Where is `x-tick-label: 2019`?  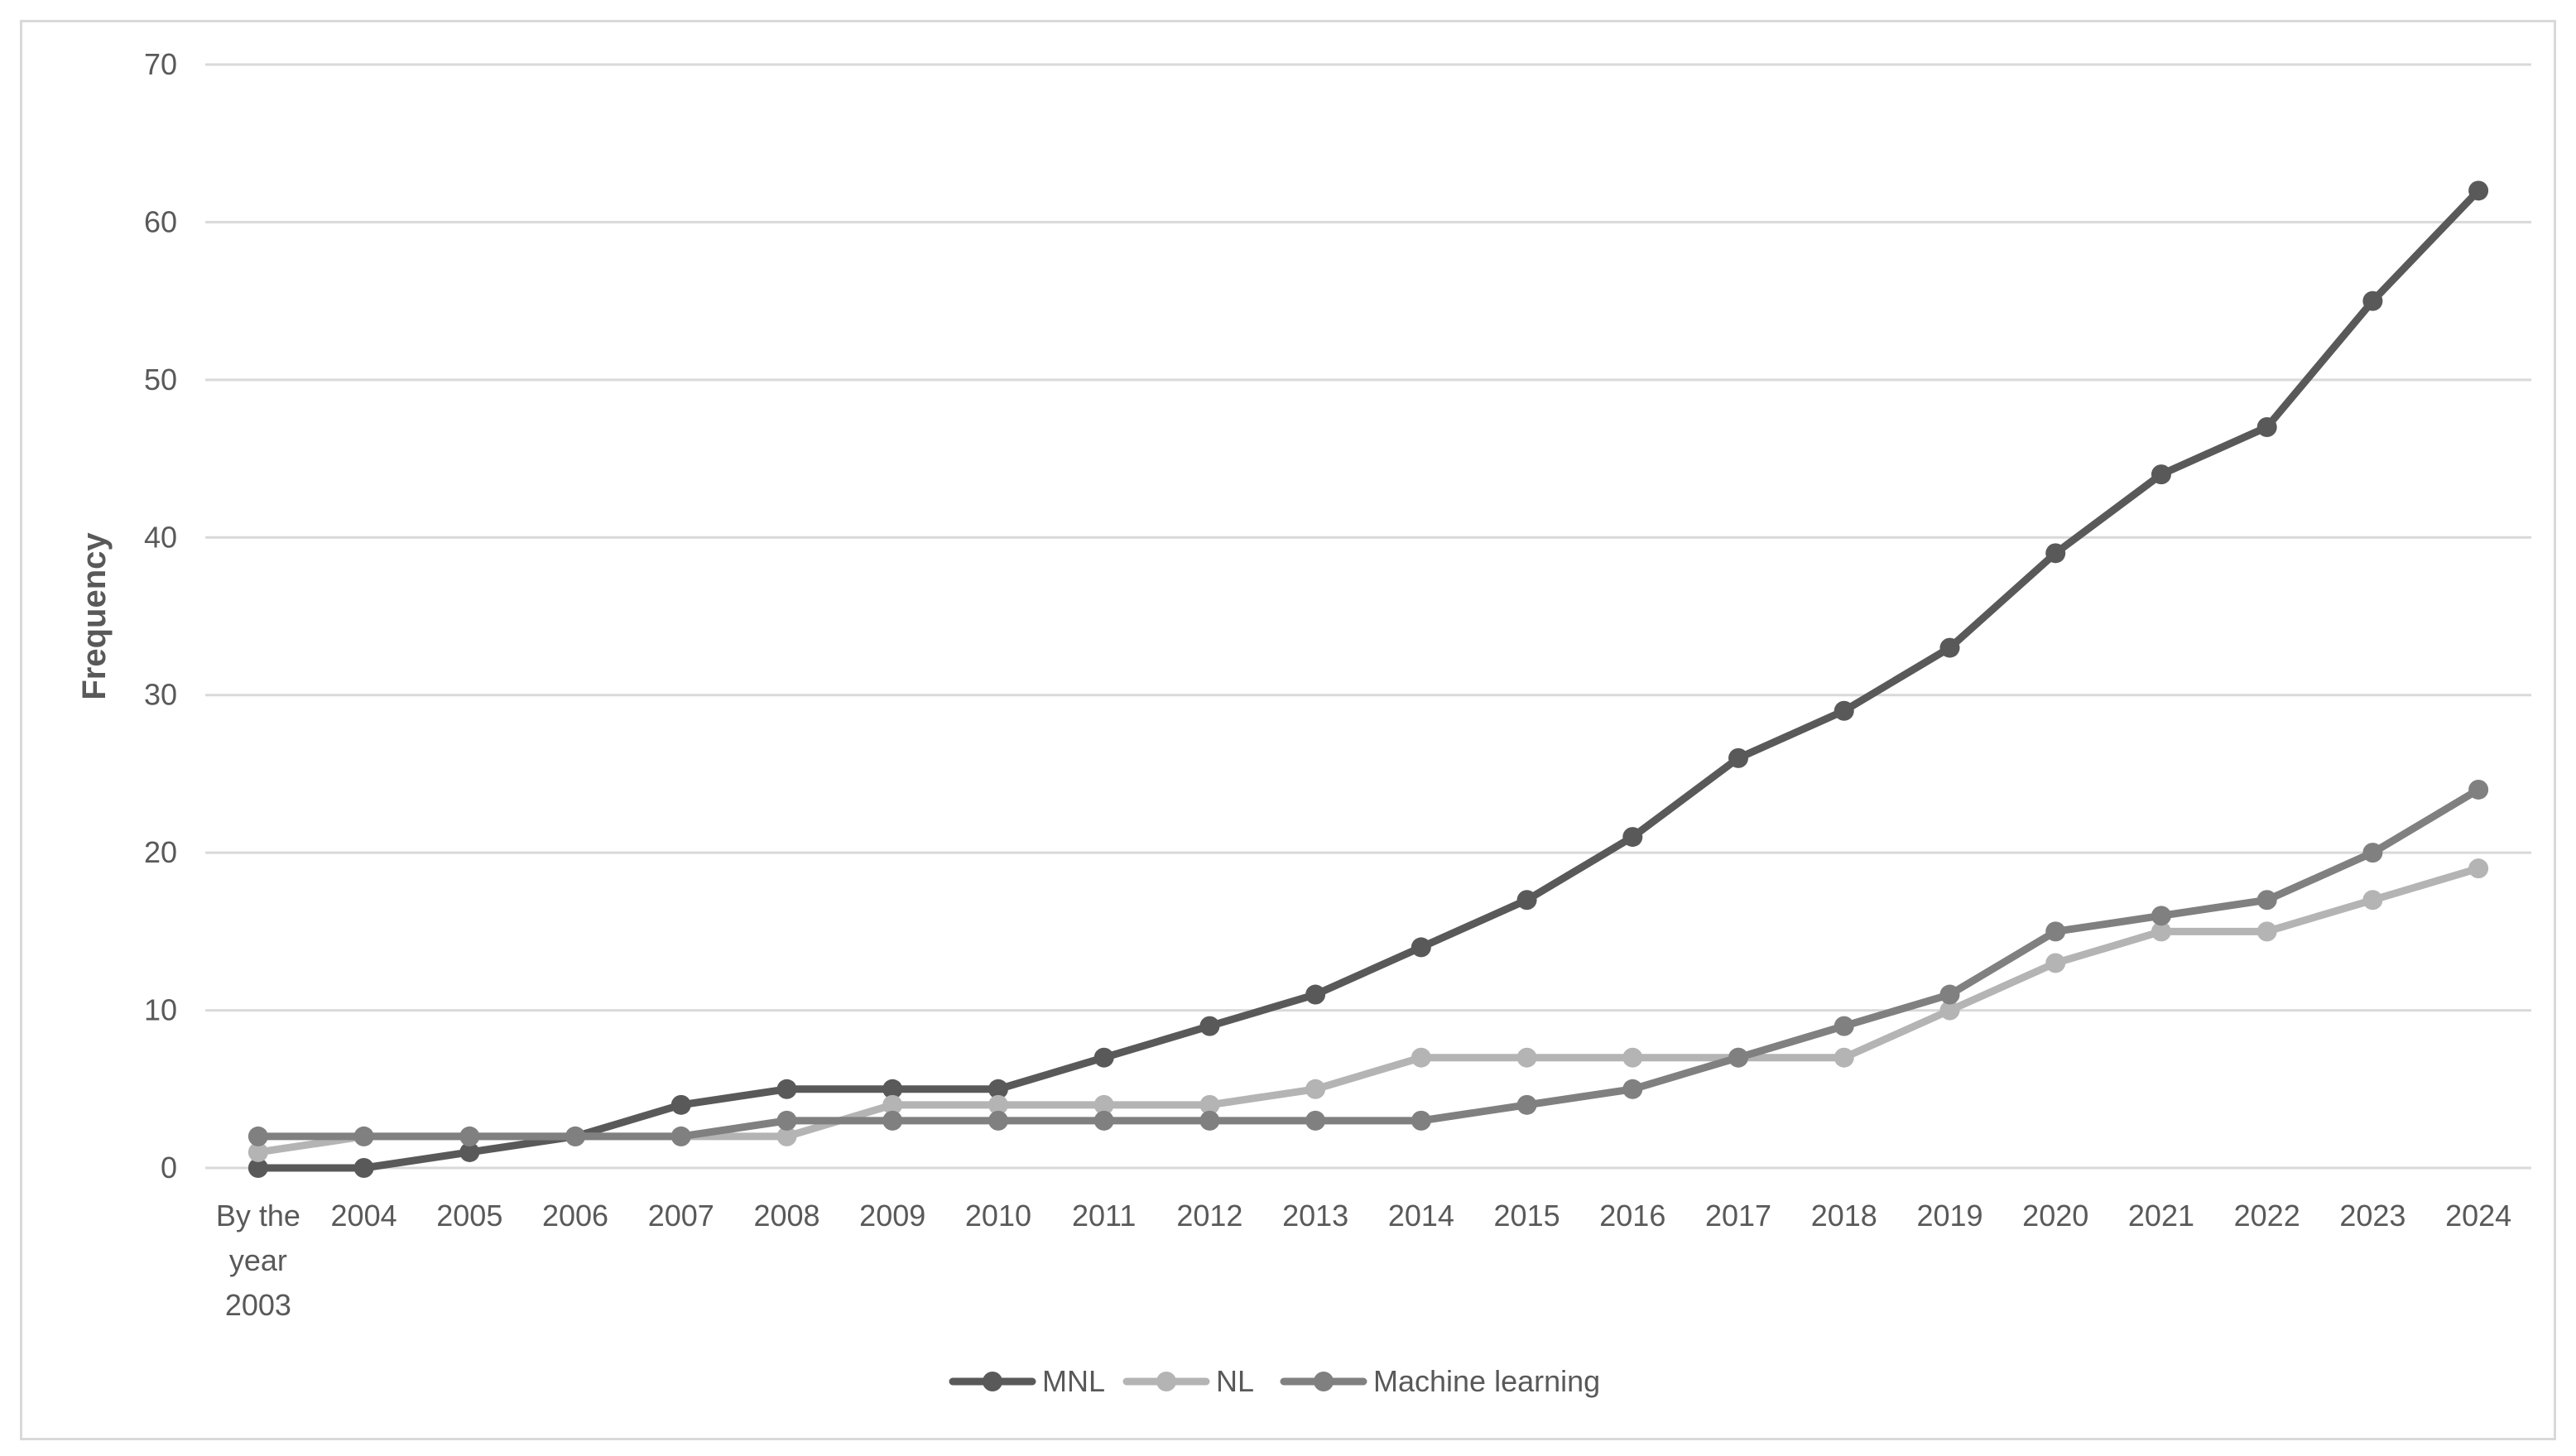 x-tick-label: 2019 is located at coordinates (1949, 1216).